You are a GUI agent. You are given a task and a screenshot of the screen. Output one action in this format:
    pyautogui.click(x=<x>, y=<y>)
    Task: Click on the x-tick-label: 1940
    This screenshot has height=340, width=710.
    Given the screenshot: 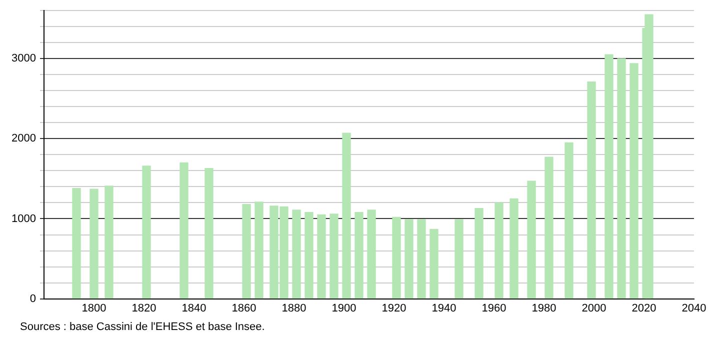 What is the action you would take?
    pyautogui.click(x=444, y=308)
    